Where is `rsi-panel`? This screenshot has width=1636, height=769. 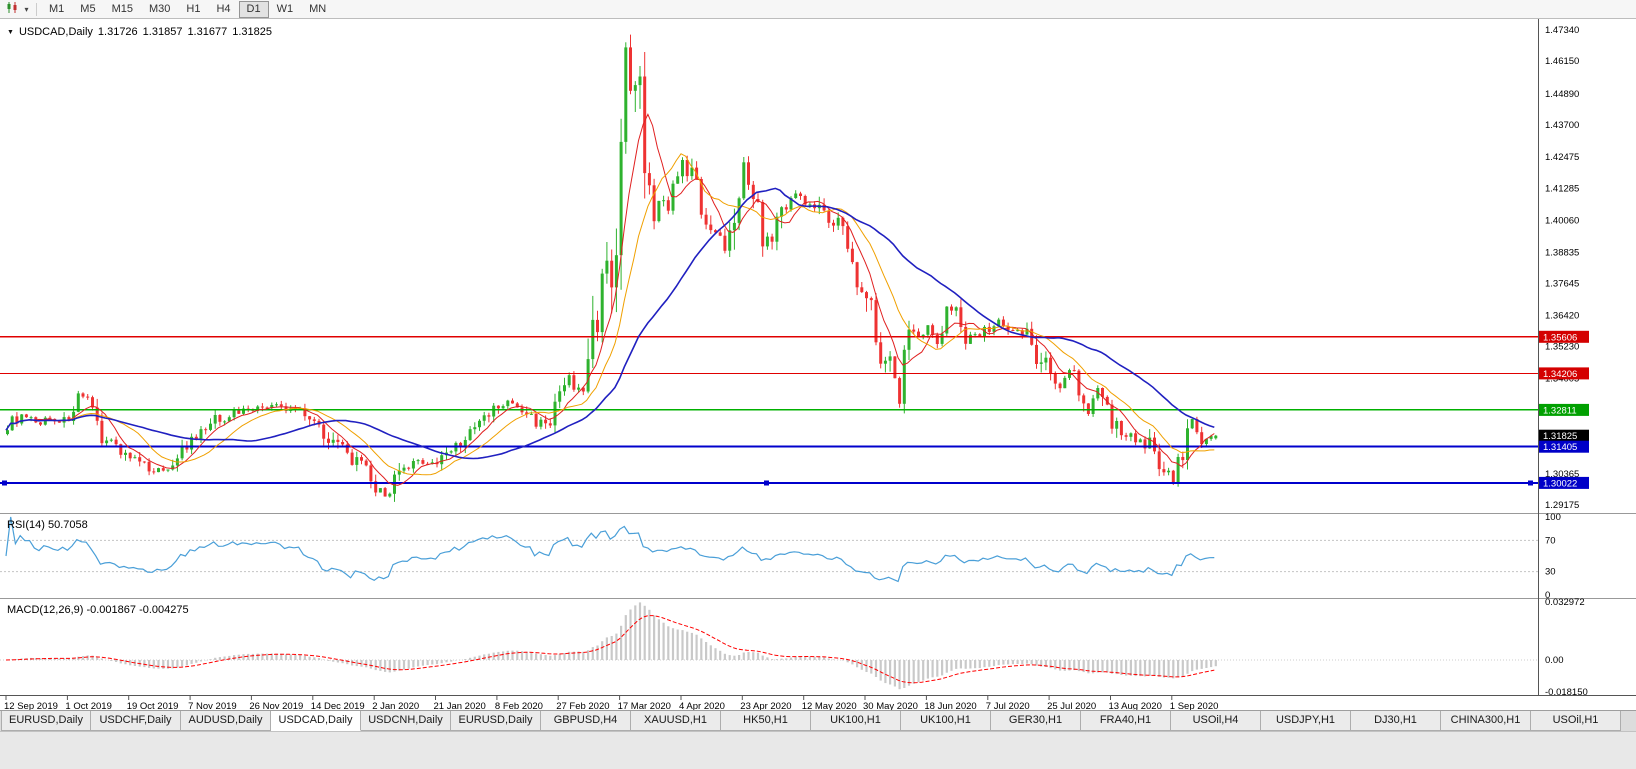 rsi-panel is located at coordinates (769, 549).